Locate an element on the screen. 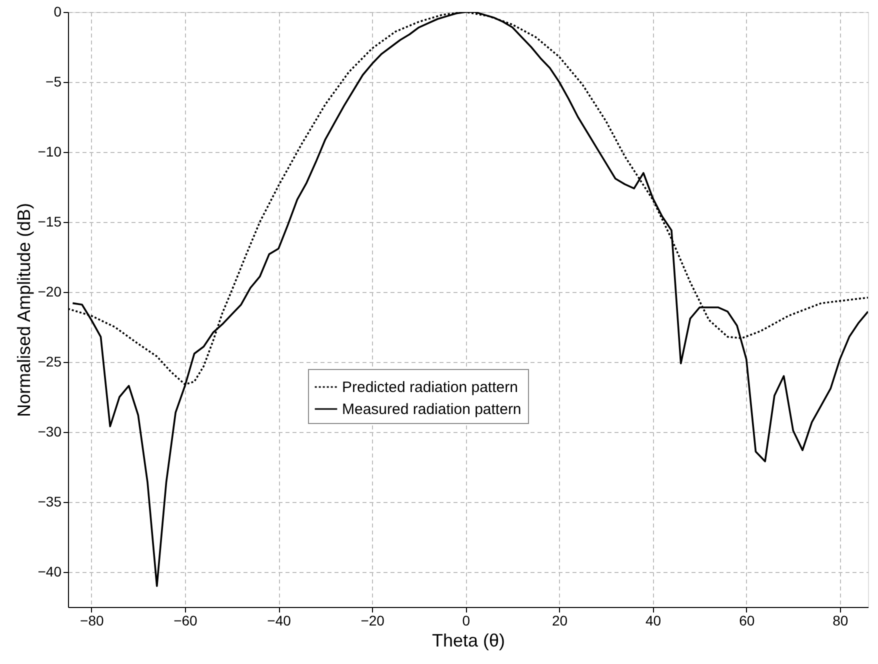 The width and height of the screenshot is (878, 664). x-axis-title: Theta (θ) is located at coordinates (469, 640).